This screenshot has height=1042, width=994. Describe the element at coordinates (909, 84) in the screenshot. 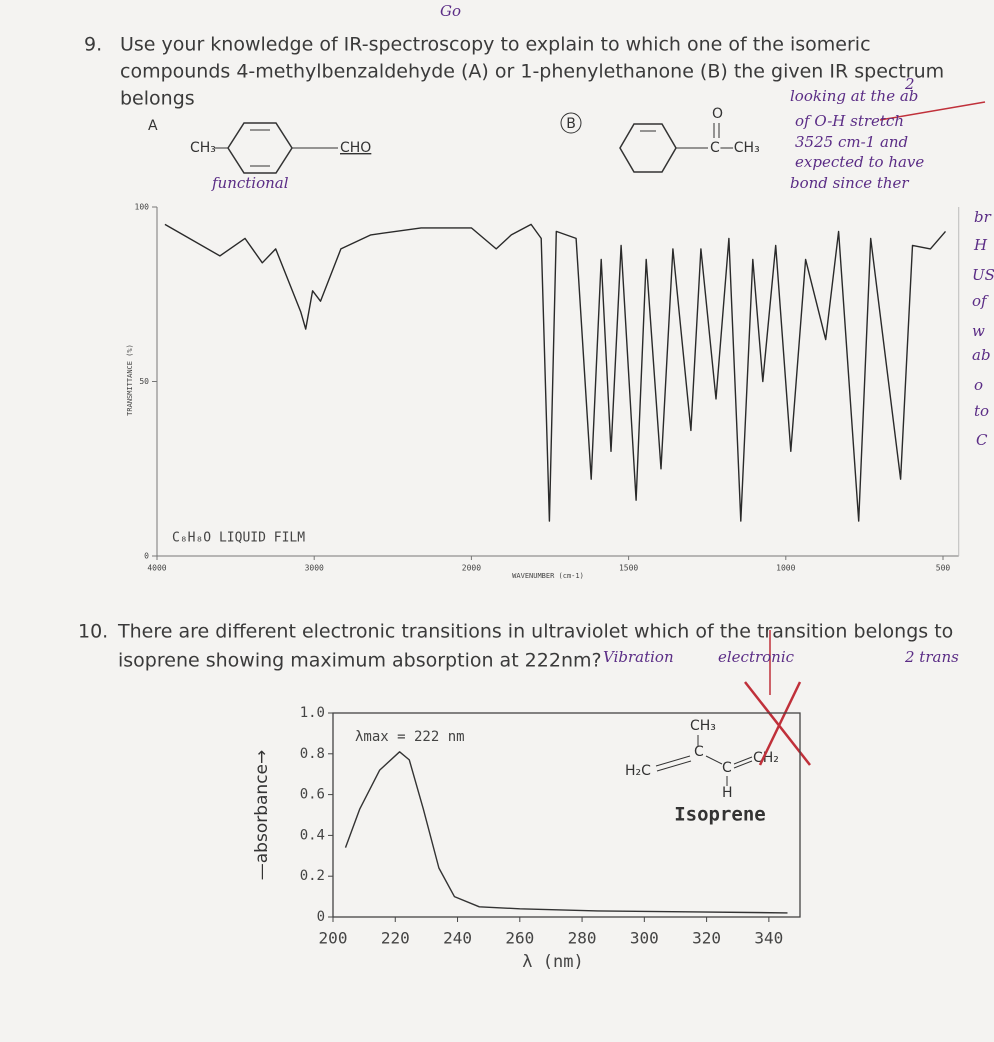

I see `handwritten-note: 2` at that location.